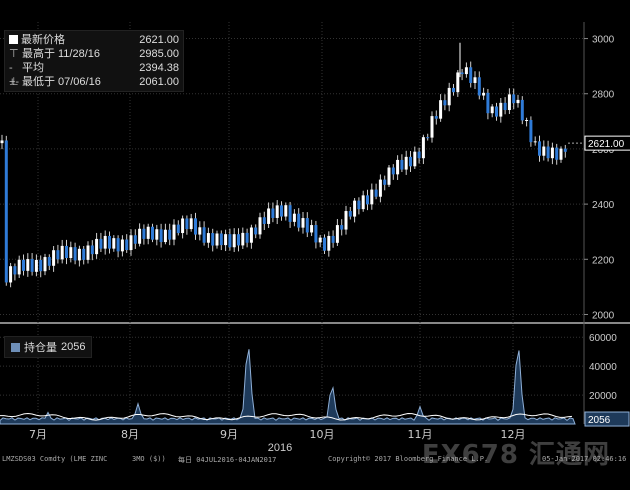 The image size is (630, 490). What do you see at coordinates (584, 459) in the screenshot?
I see `footer-timestamp: 05-Jan-2017 02:46:16` at bounding box center [584, 459].